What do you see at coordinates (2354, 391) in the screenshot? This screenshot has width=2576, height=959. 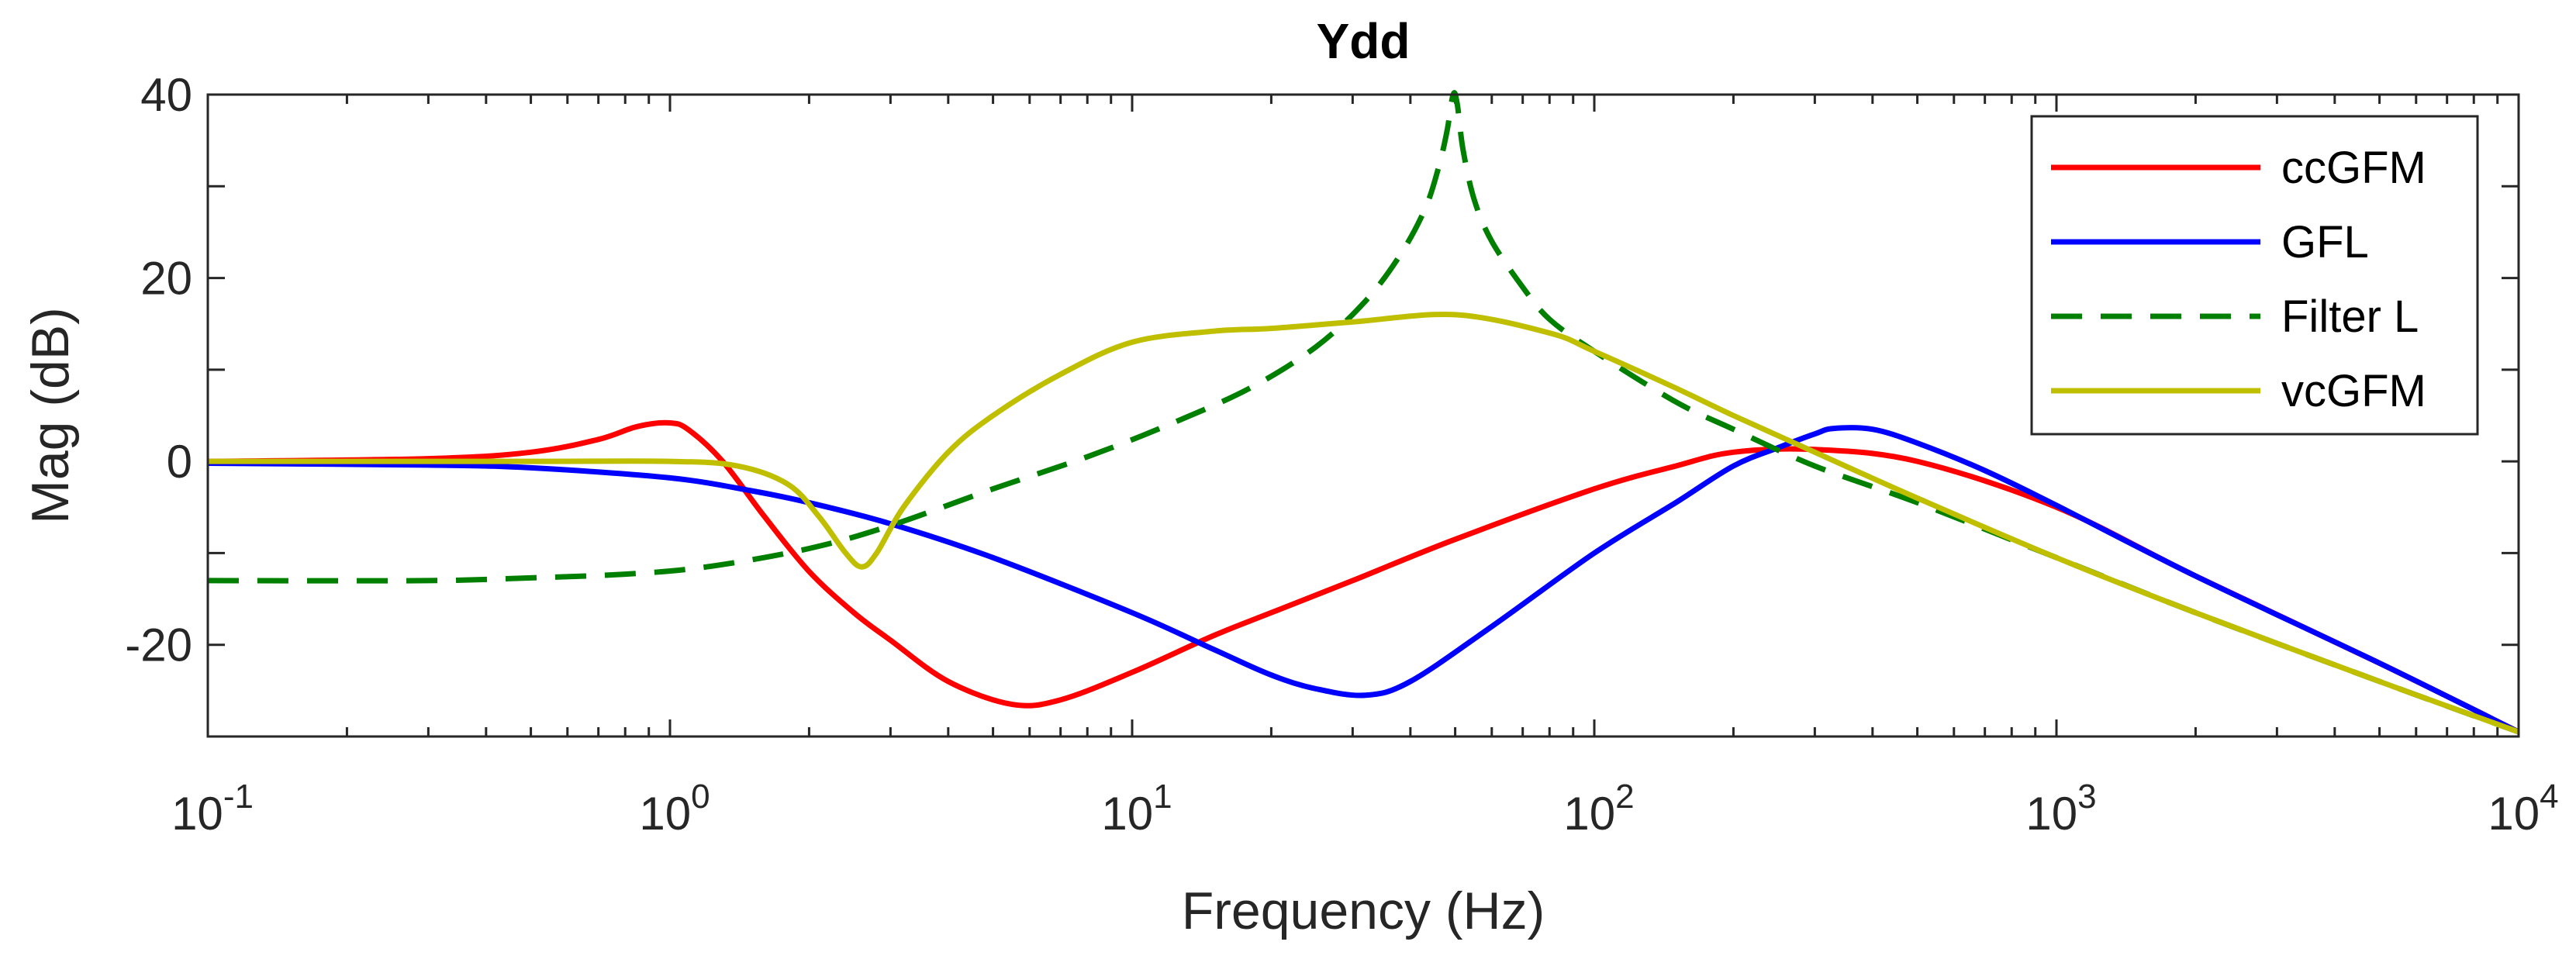 I see `legend-label: vcGFM` at bounding box center [2354, 391].